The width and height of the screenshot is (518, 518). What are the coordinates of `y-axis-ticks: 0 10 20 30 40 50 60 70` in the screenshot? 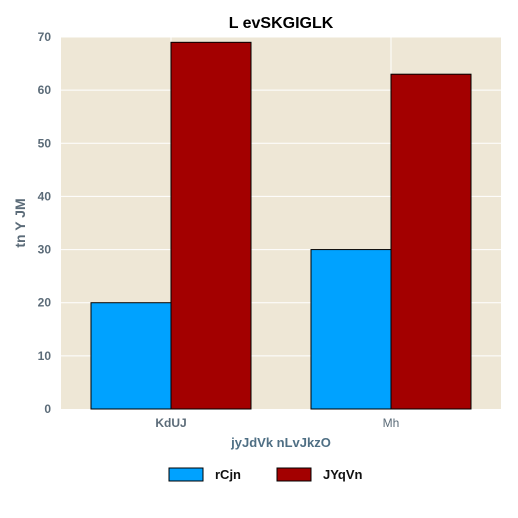 It's located at (45, 223).